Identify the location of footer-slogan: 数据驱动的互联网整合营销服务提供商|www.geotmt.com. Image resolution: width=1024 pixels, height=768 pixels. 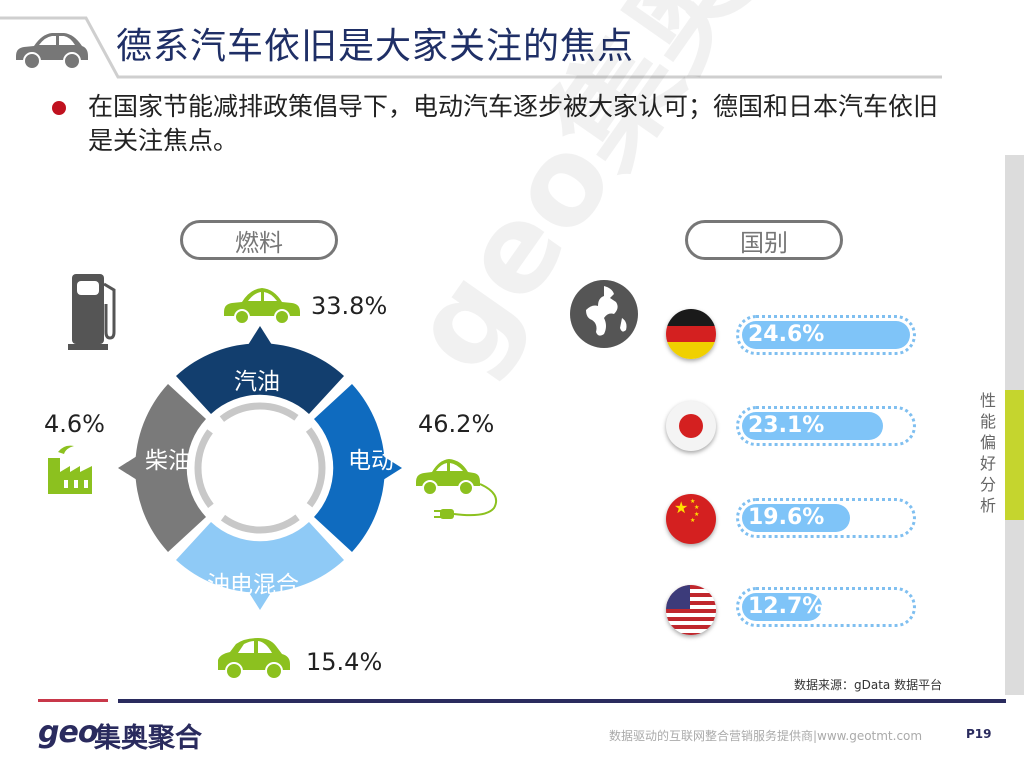
(766, 736).